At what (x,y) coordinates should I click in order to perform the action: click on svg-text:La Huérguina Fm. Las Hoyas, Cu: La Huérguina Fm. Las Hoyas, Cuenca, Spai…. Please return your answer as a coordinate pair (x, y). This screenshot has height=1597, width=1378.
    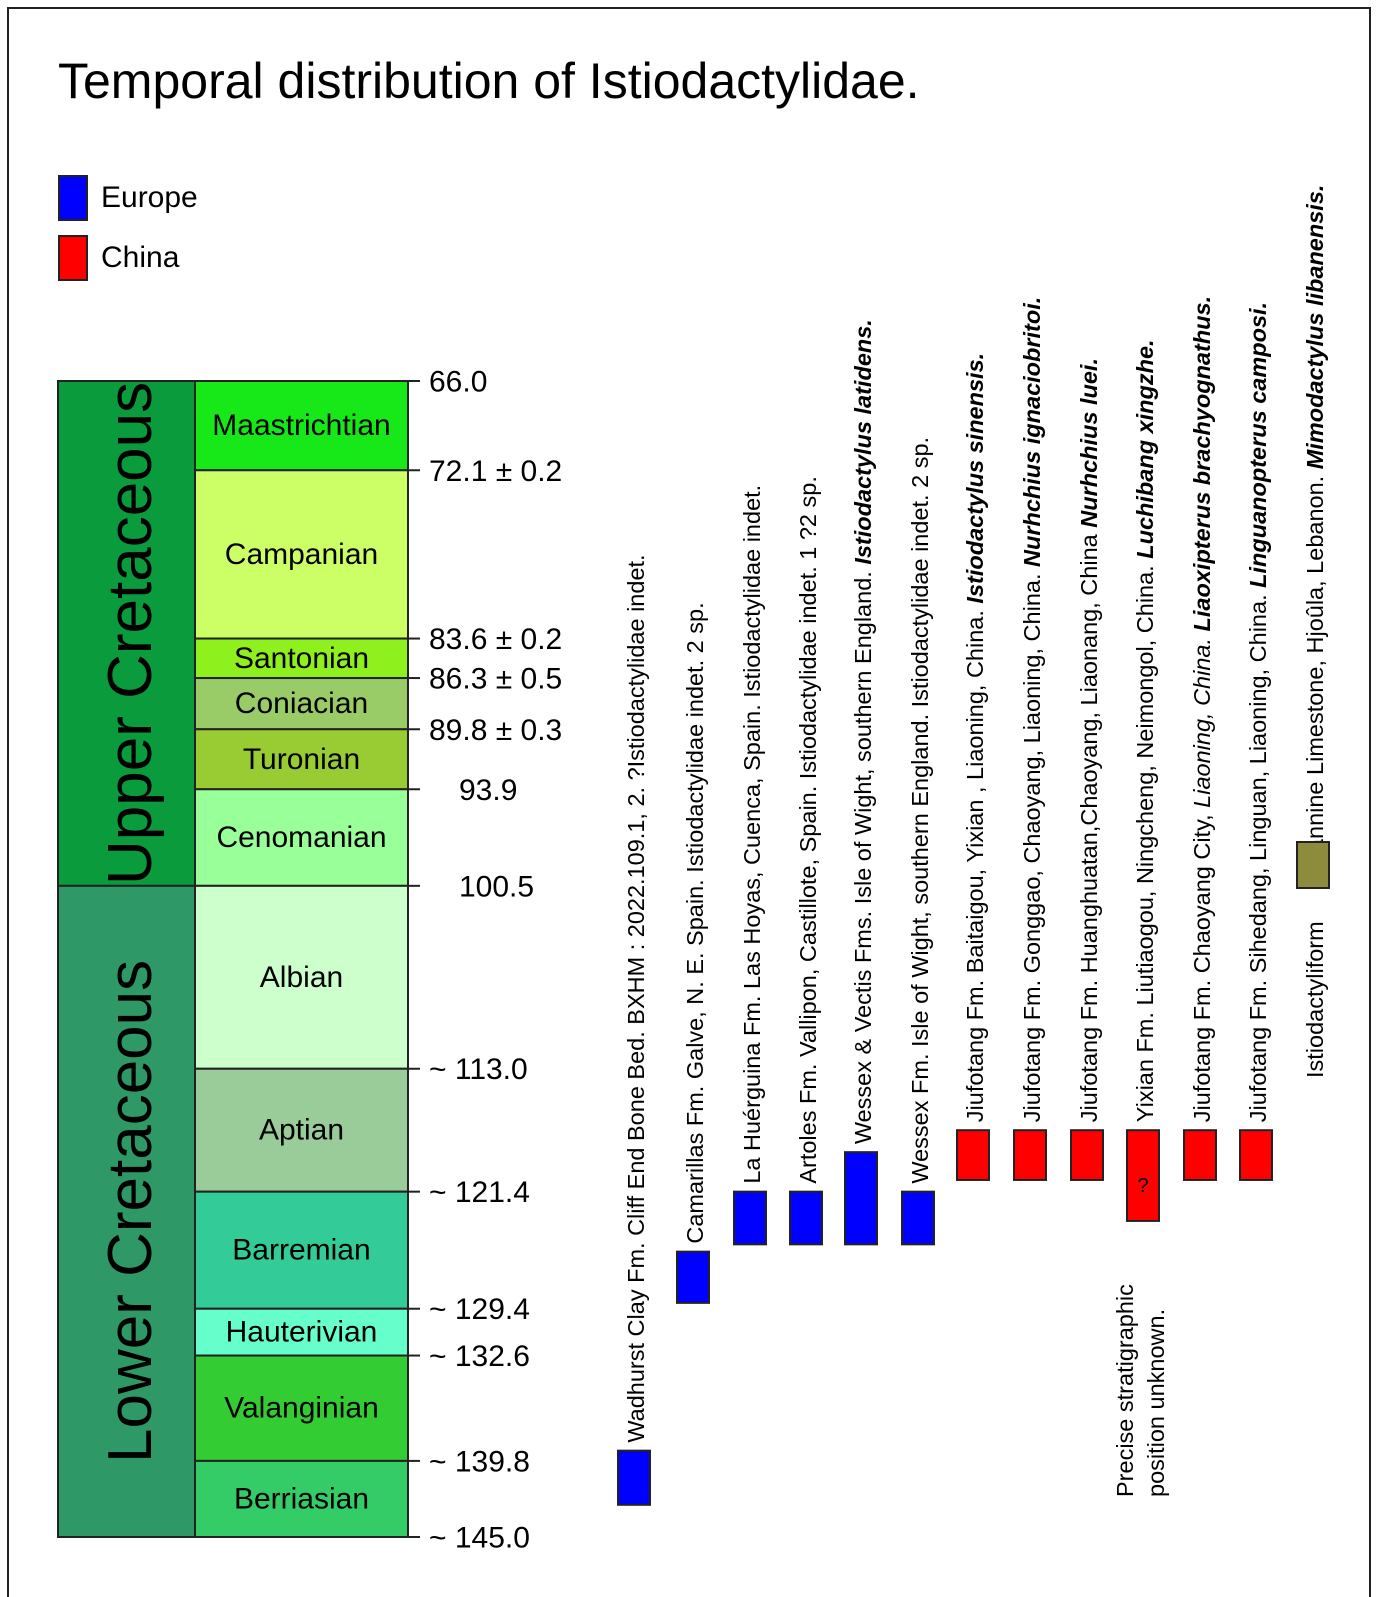
    Looking at the image, I should click on (752, 834).